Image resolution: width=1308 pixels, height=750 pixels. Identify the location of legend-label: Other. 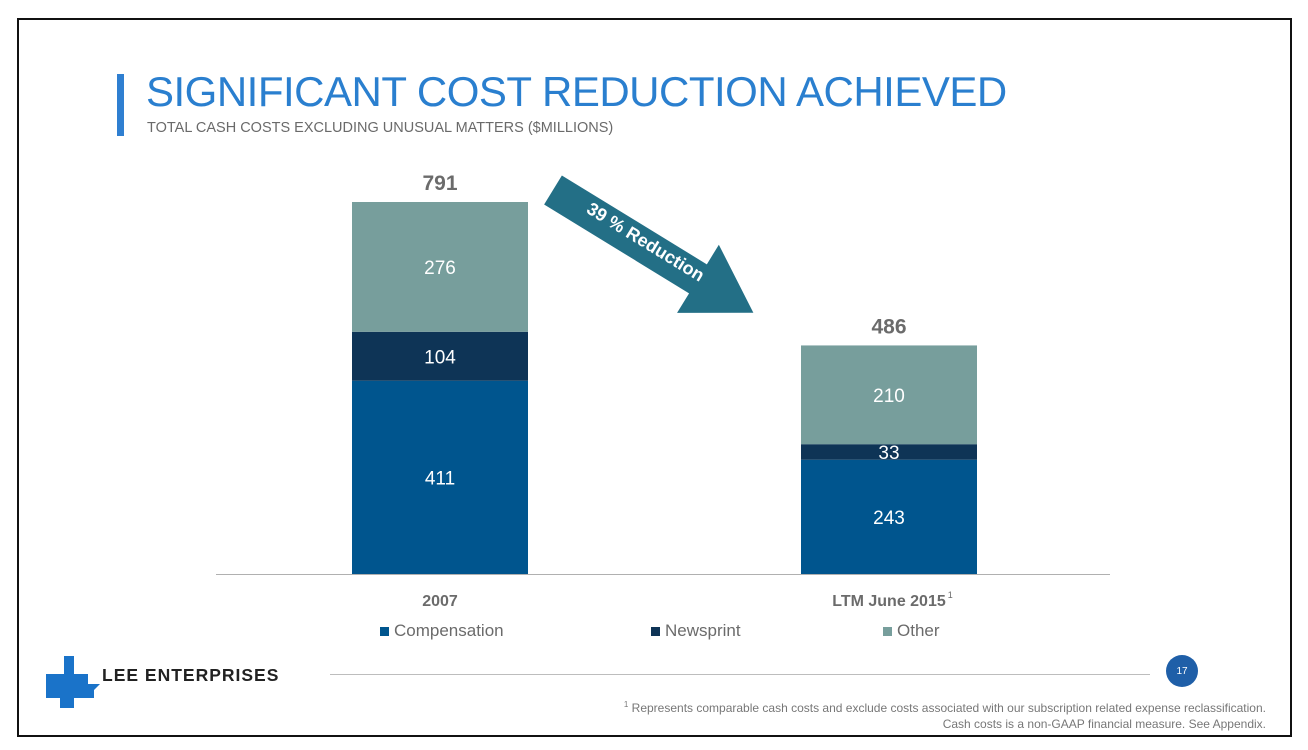
(918, 630).